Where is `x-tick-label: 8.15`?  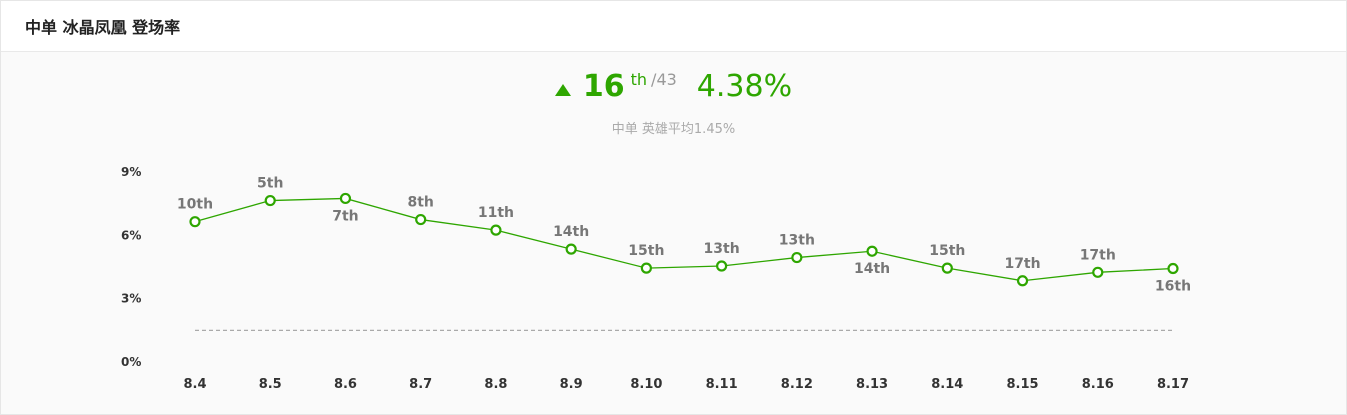 x-tick-label: 8.15 is located at coordinates (1022, 384).